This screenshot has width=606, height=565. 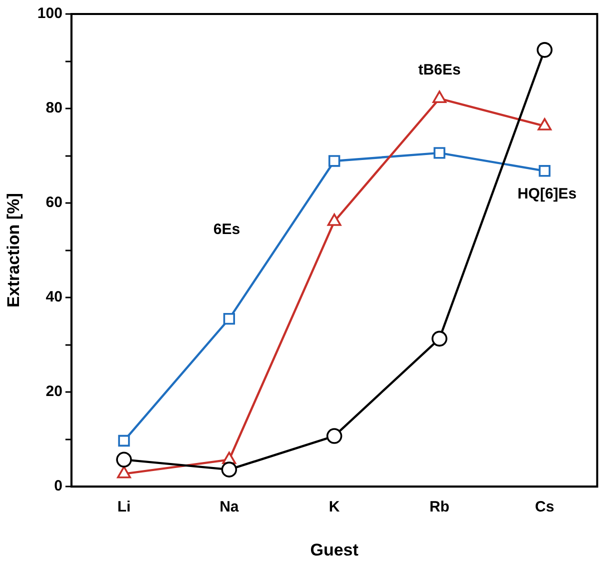 I want to click on x-tick-label: Rb, so click(x=439, y=507).